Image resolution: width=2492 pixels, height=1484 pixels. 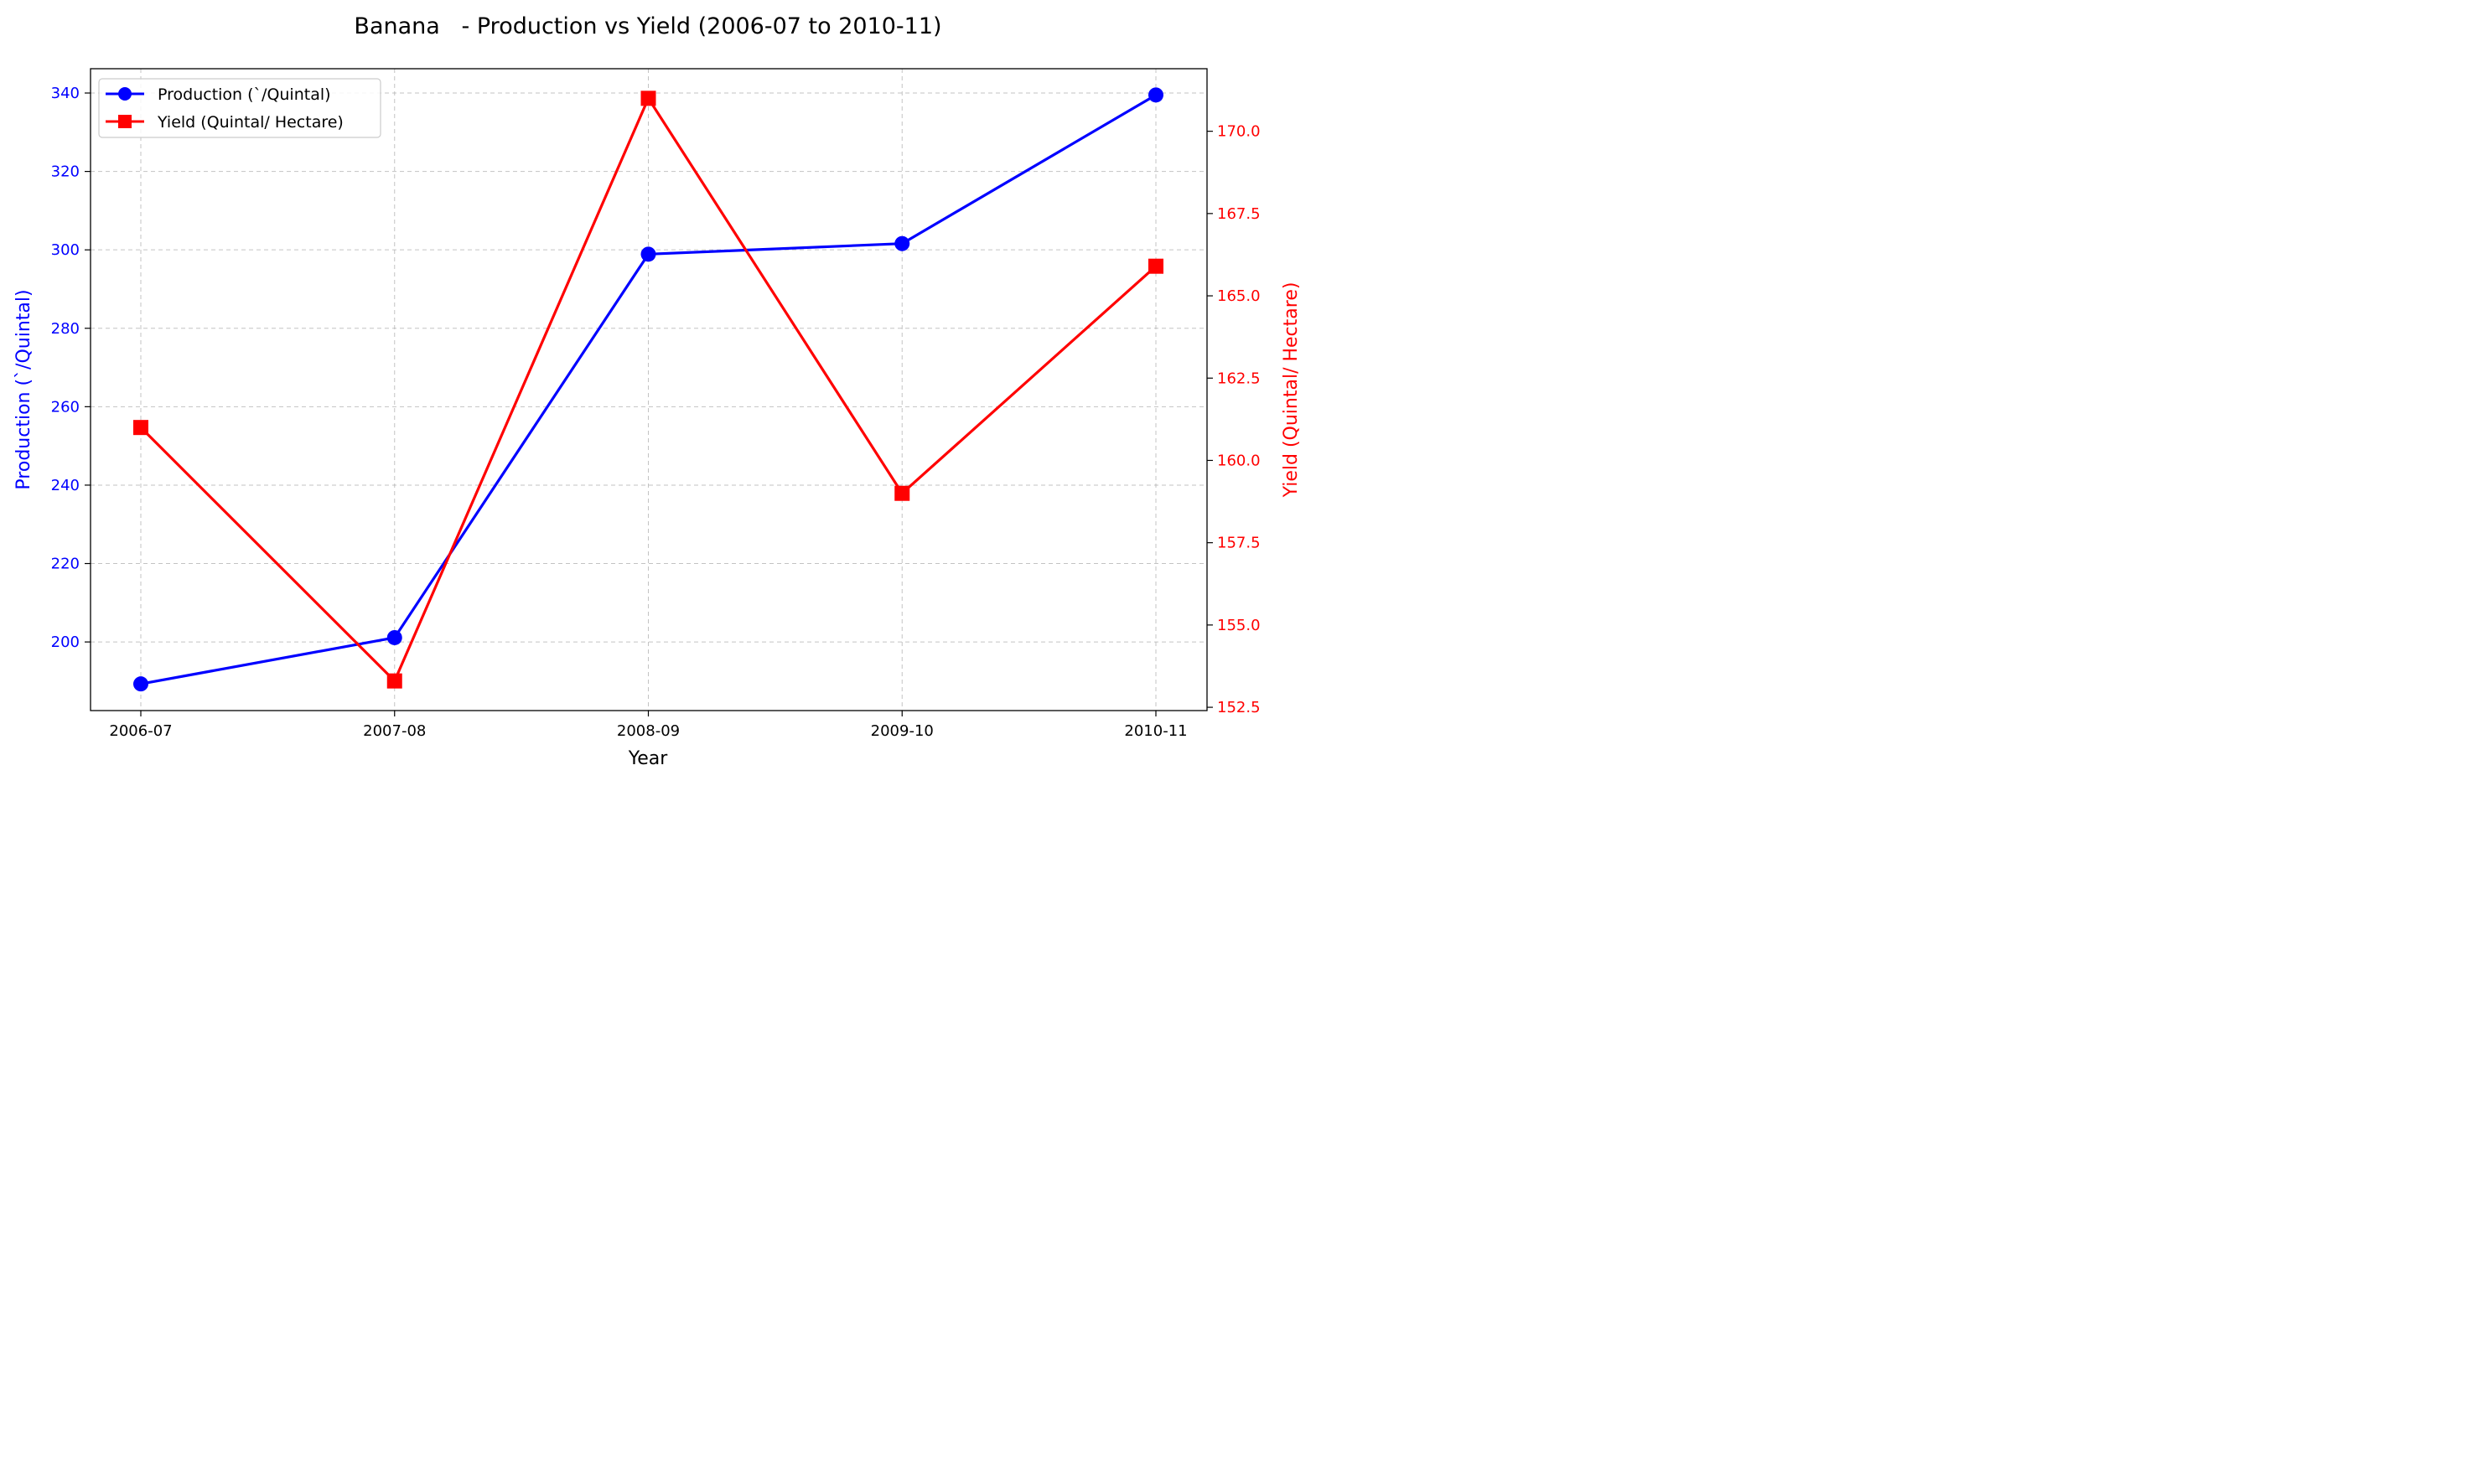 I want to click on y-right-tick-label: 167.5, so click(x=1239, y=214).